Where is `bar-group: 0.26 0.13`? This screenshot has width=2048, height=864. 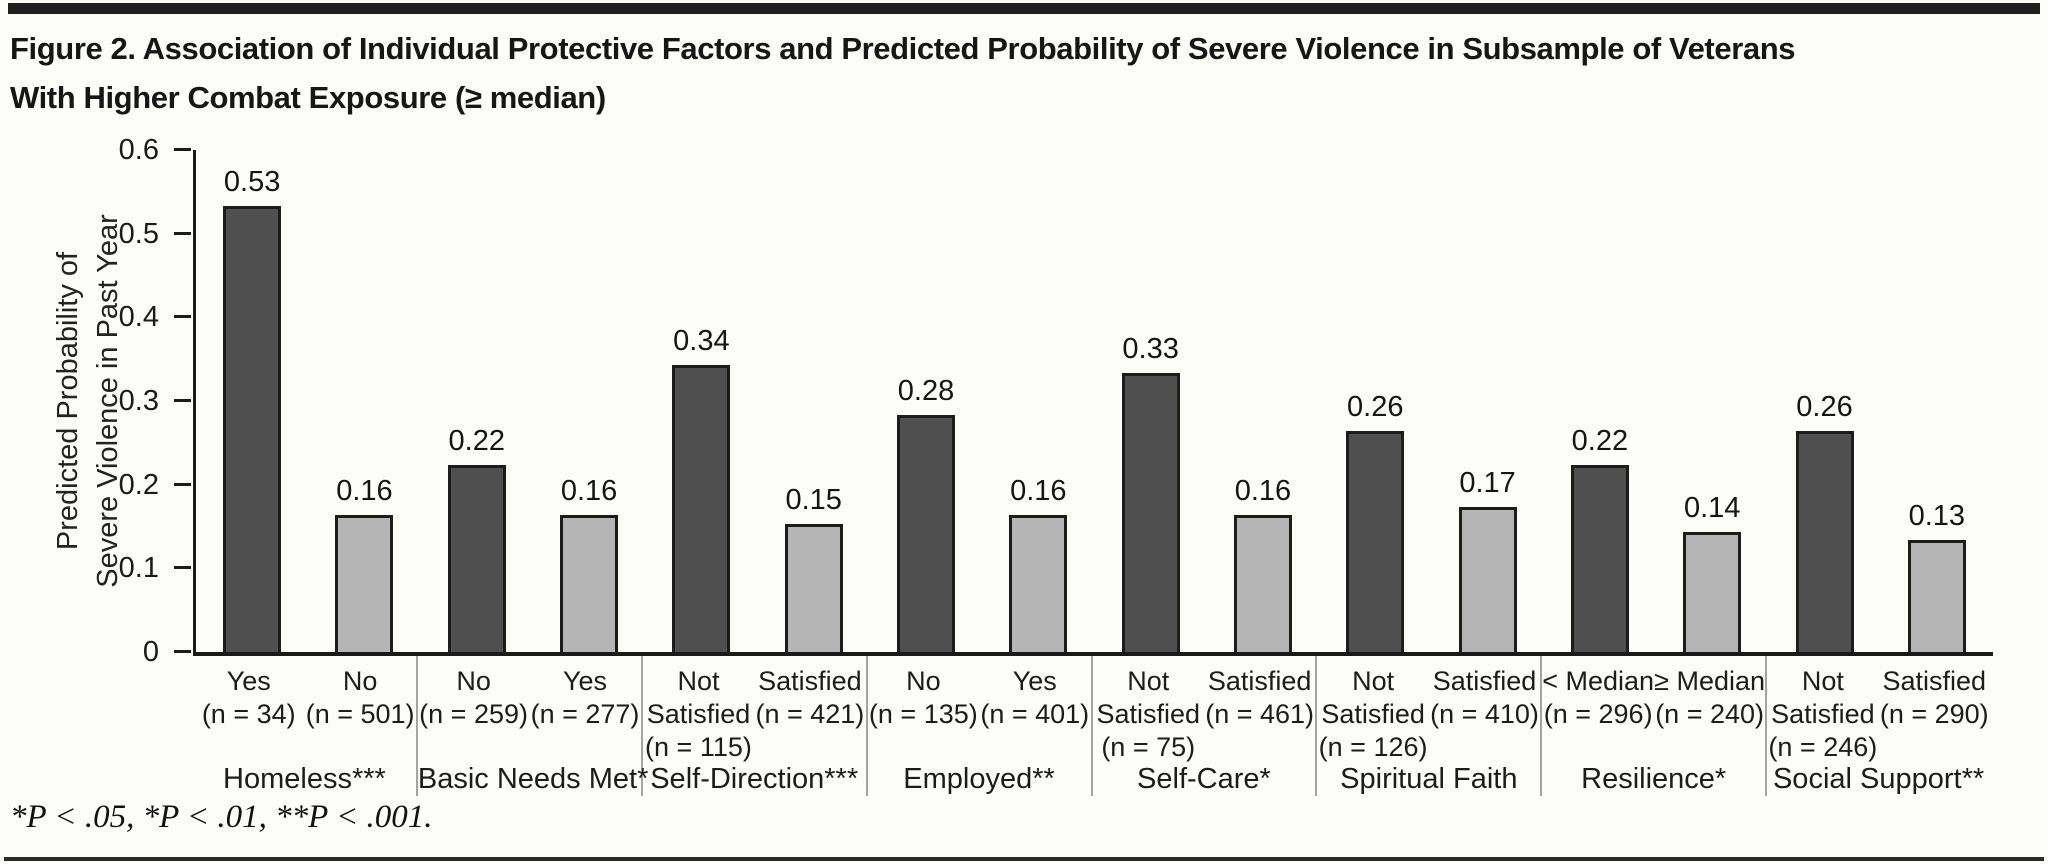 bar-group: 0.26 0.13 is located at coordinates (1880, 401).